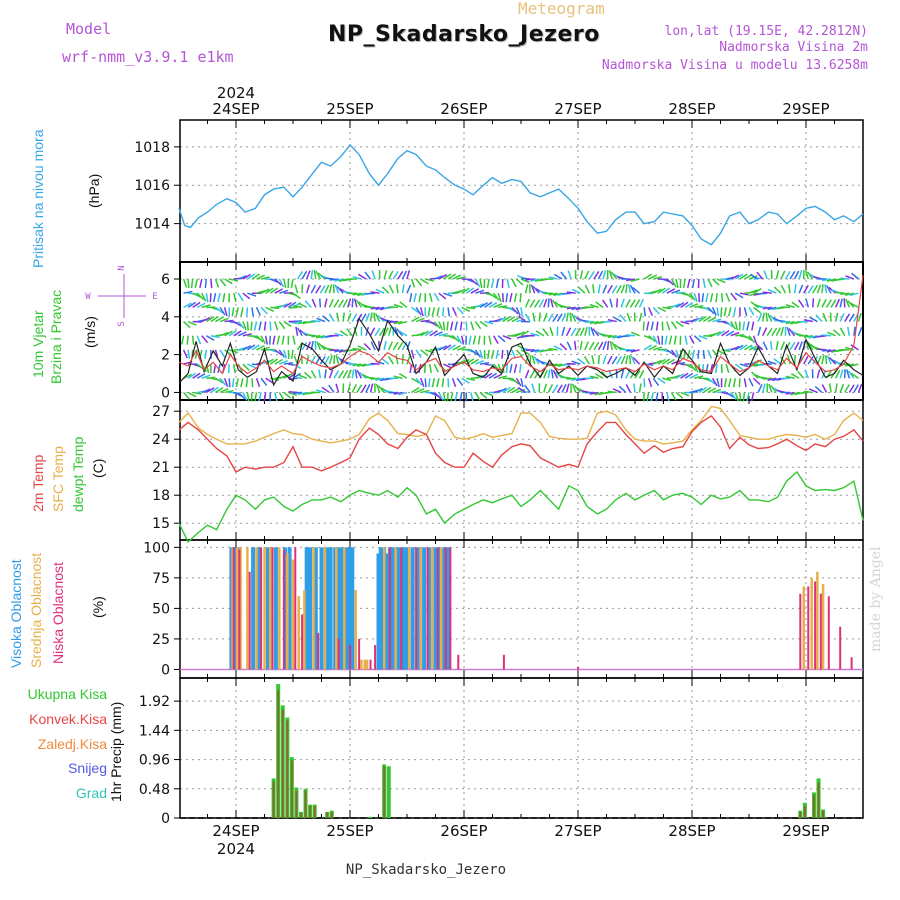 The height and width of the screenshot is (900, 900). I want to click on legend-freezing-rain: Zaledj.Kisa, so click(72, 744).